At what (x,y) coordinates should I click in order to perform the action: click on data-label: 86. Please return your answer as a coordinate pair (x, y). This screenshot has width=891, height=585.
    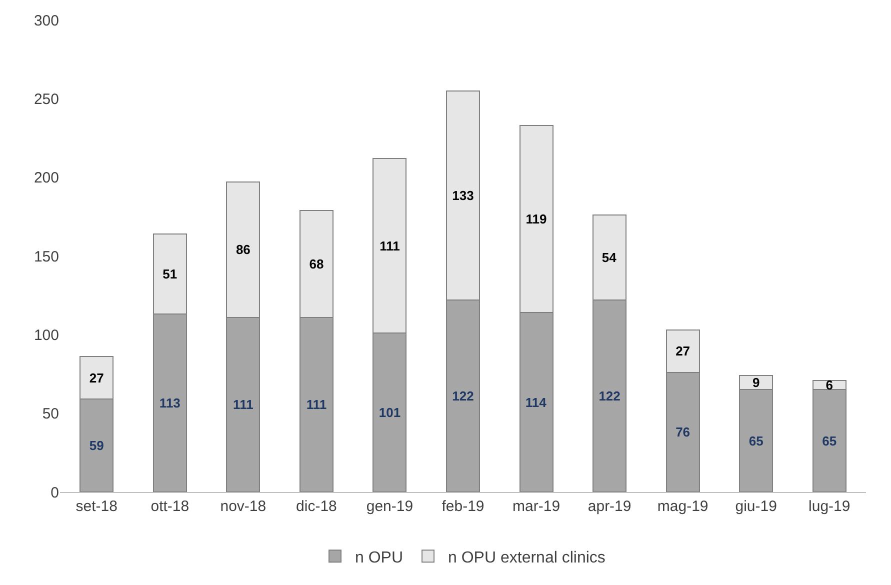
    Looking at the image, I should click on (243, 250).